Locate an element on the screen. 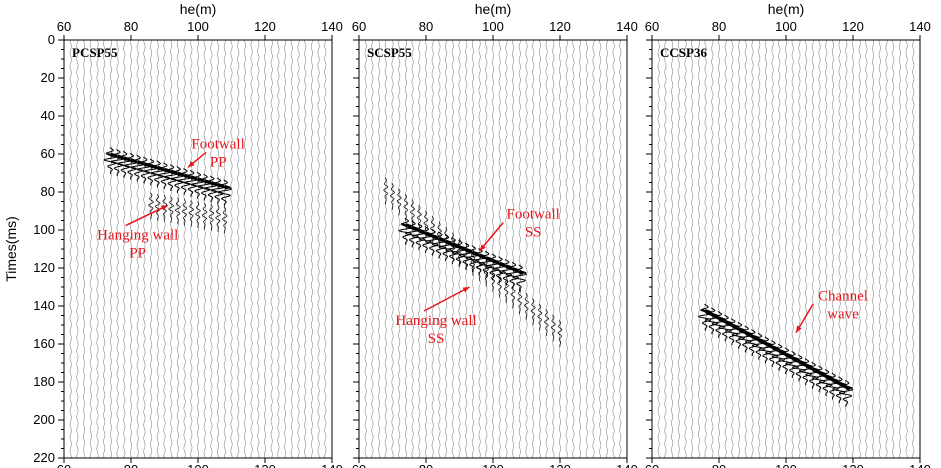  annotation-group: Channel wave is located at coordinates (831, 310).